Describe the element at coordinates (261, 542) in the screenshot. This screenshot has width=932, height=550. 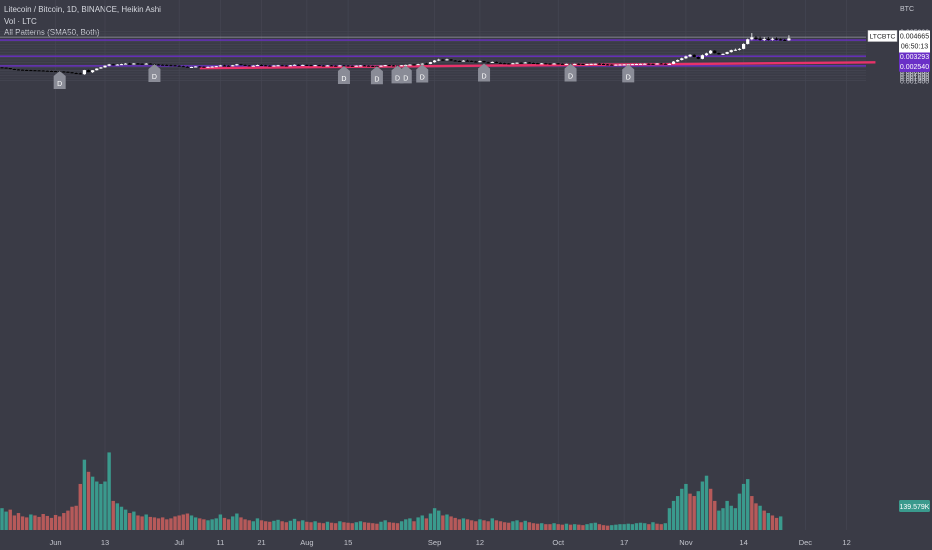
I see `time-tick-label: 21` at that location.